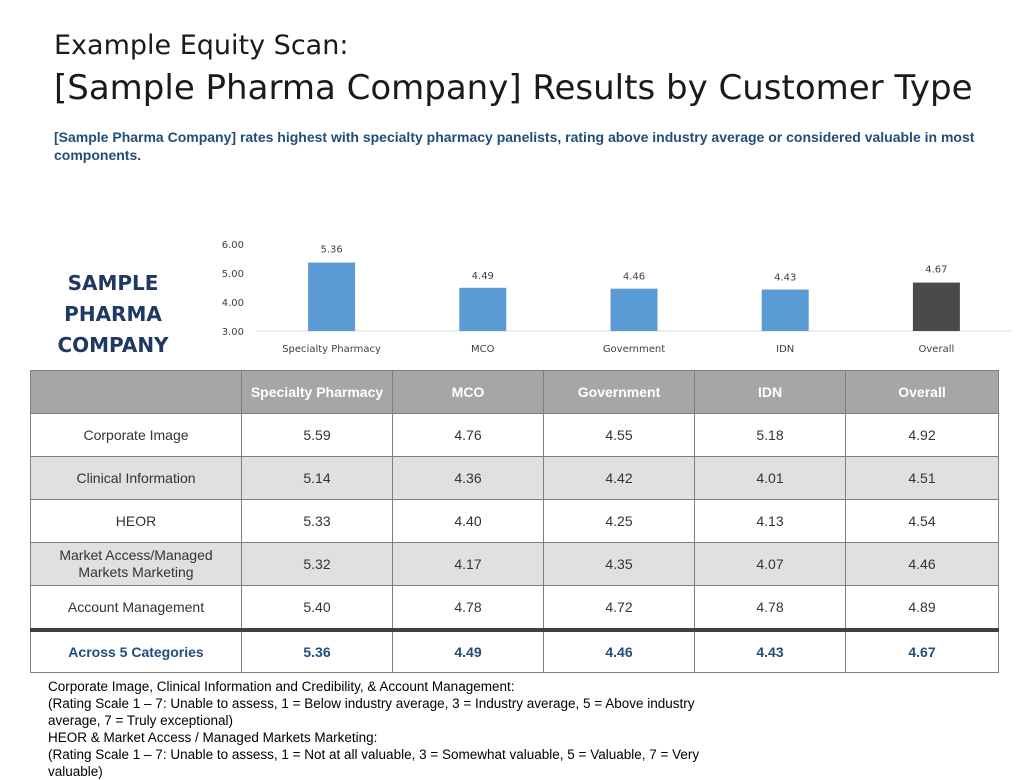 Image resolution: width=1024 pixels, height=780 pixels. What do you see at coordinates (136, 478) in the screenshot?
I see `row-label: Clinical Information` at bounding box center [136, 478].